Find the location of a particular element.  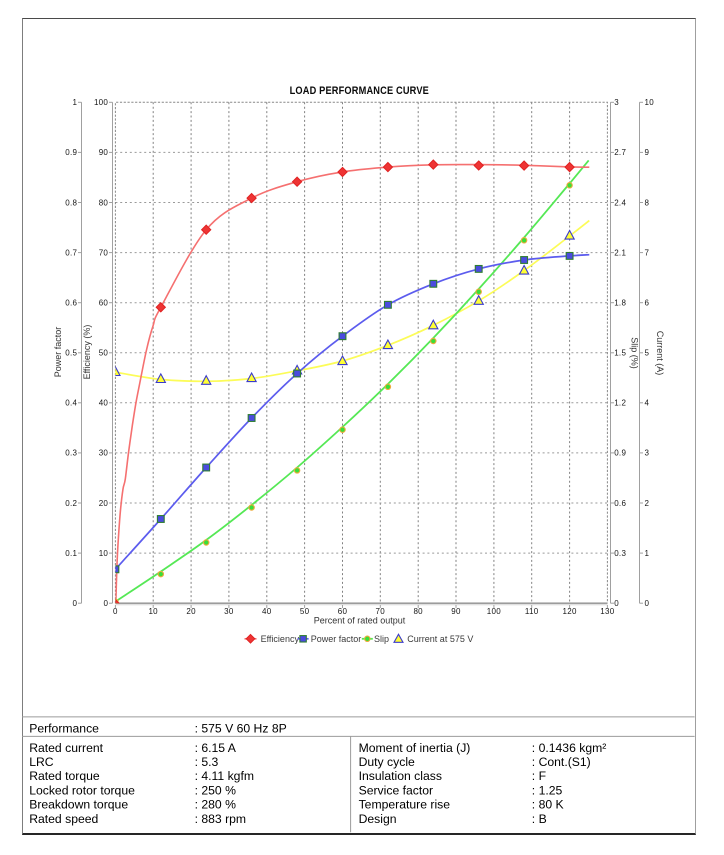

svg-text: 2.1 is located at coordinates (620, 252).